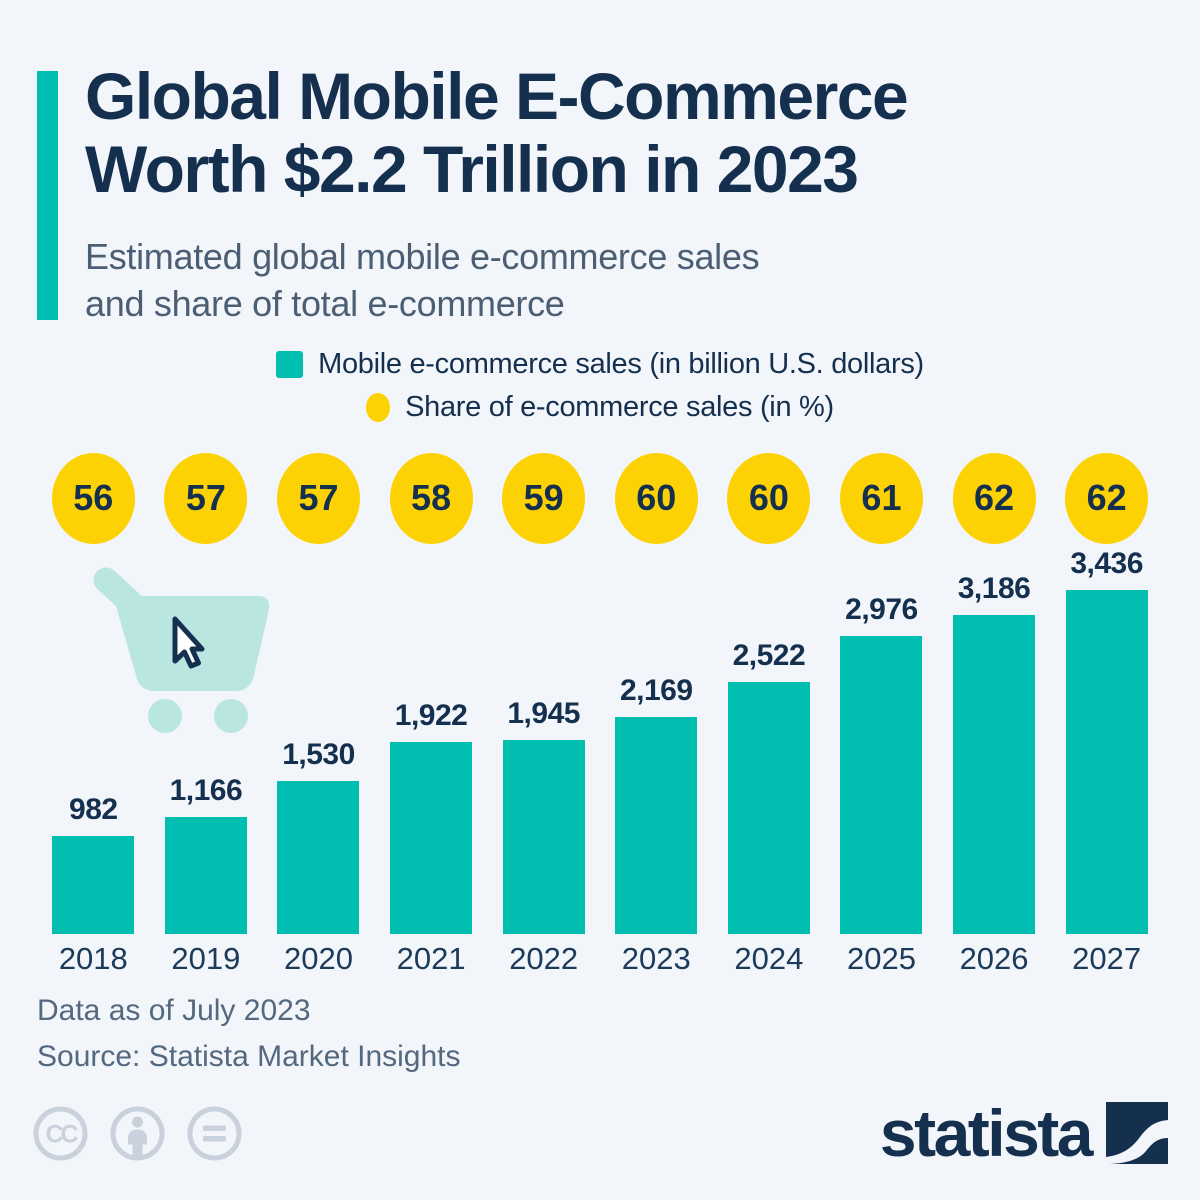 Image resolution: width=1200 pixels, height=1200 pixels. I want to click on title-line-1: Global Mobile E-Commerce, so click(497, 96).